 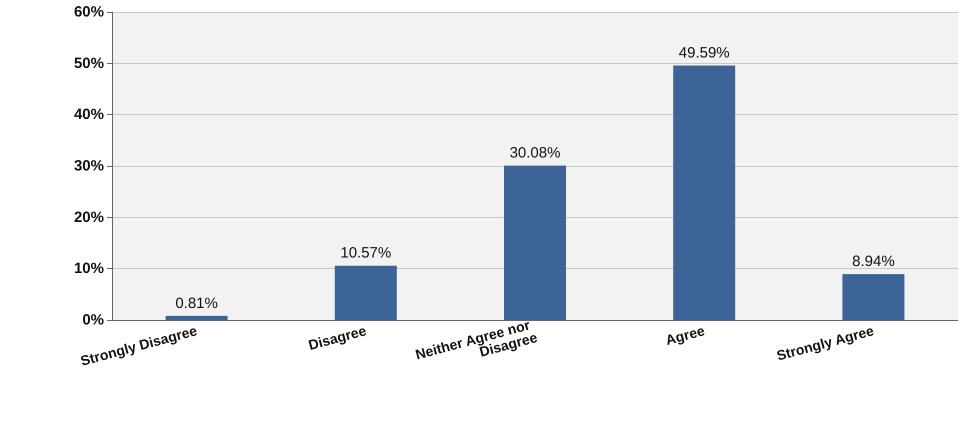 I want to click on y-tick-label: 20%, so click(x=89, y=217).